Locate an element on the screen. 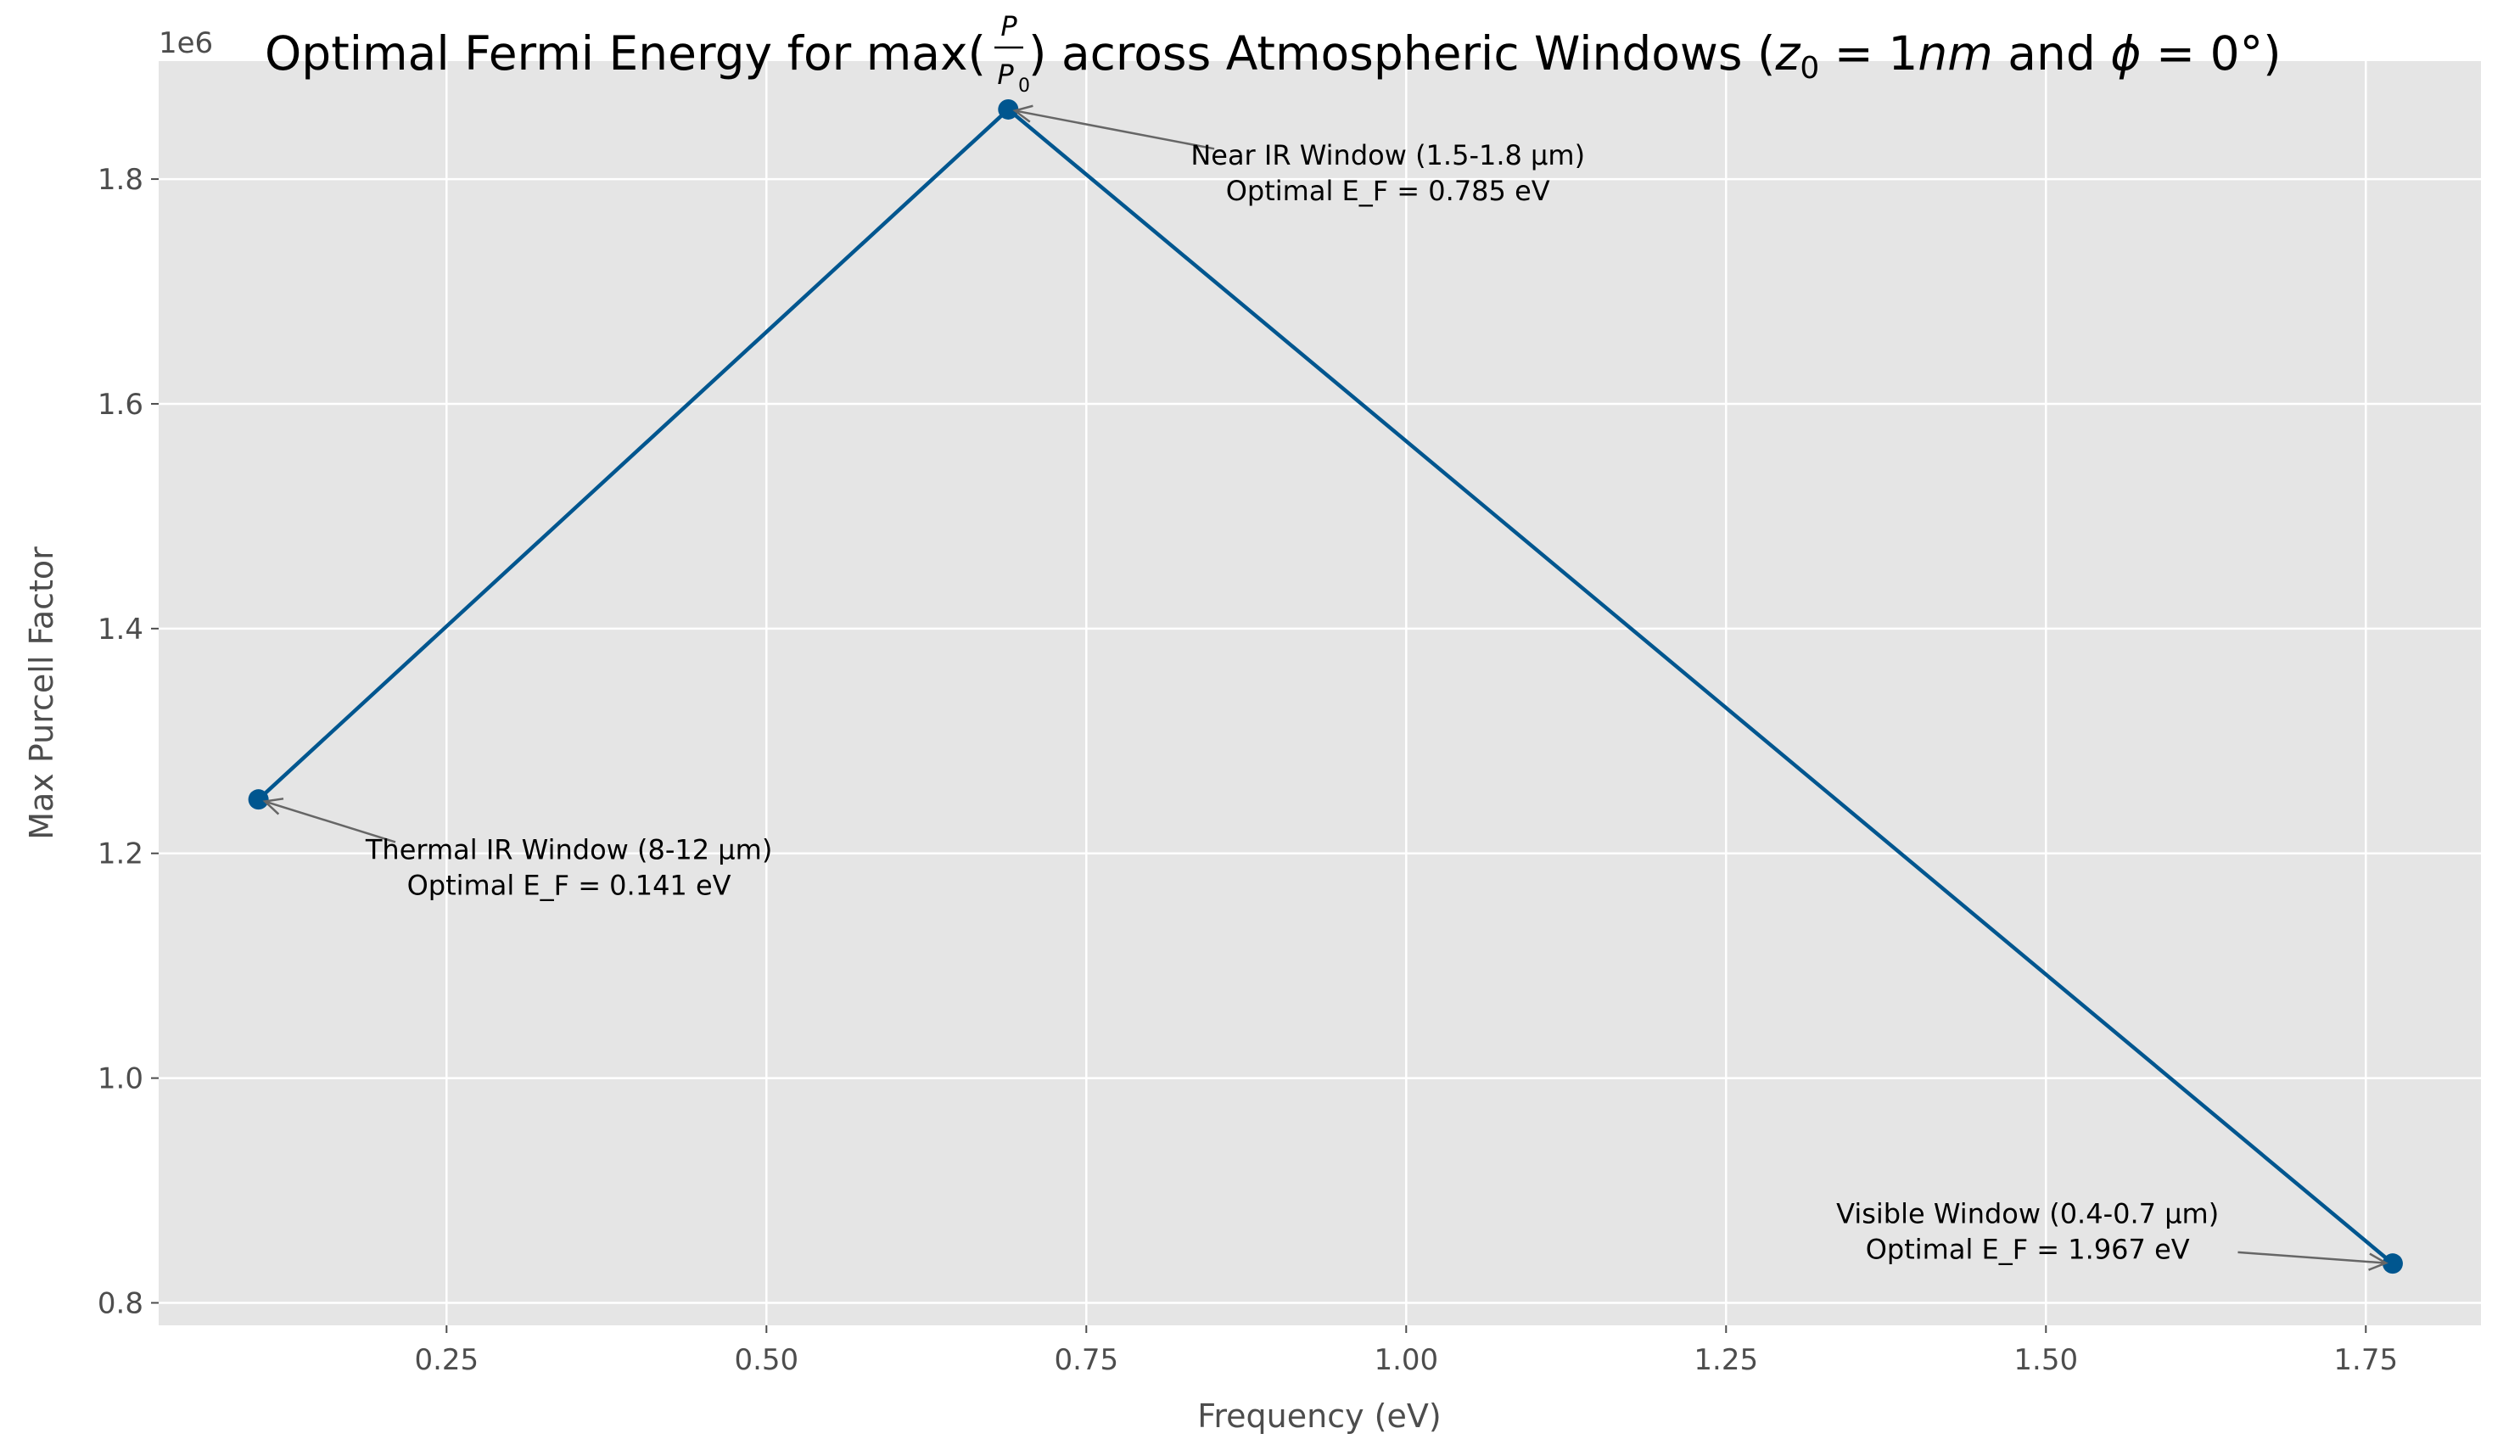  x-tick-label: 1.00 is located at coordinates (1406, 1360).